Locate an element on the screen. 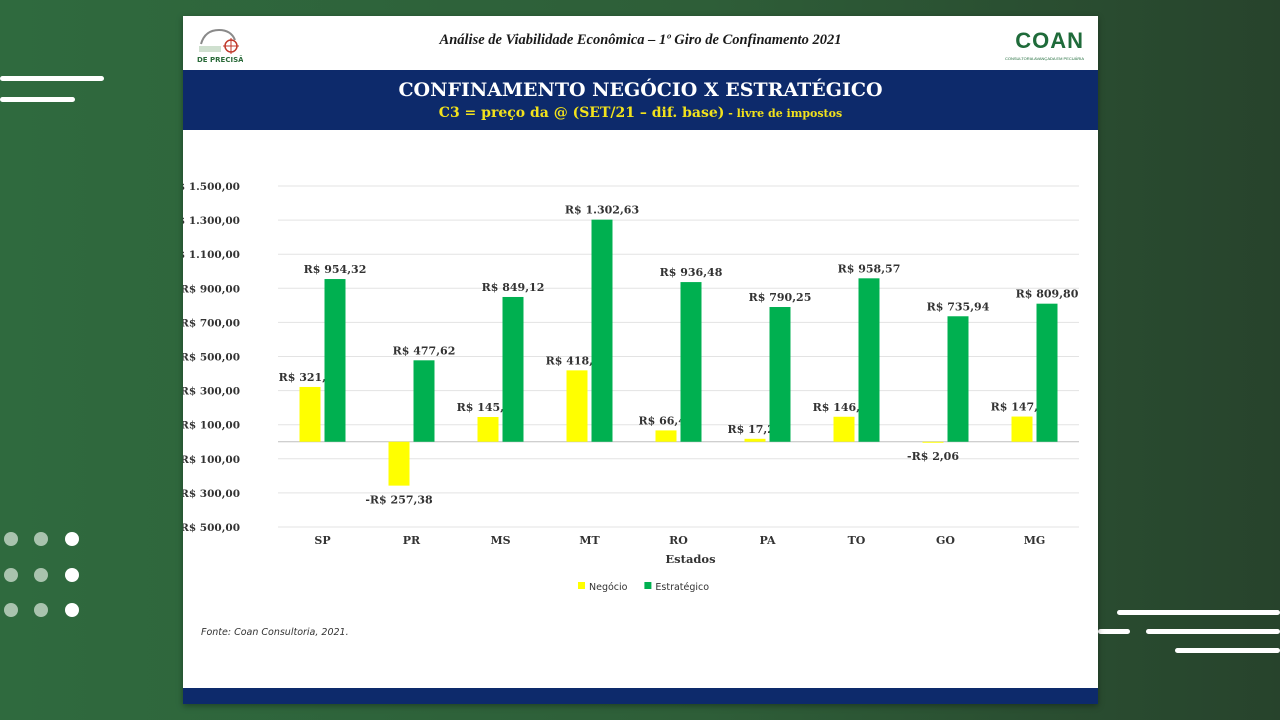 The height and width of the screenshot is (720, 1280). x-axis-label: Estados is located at coordinates (690, 559).